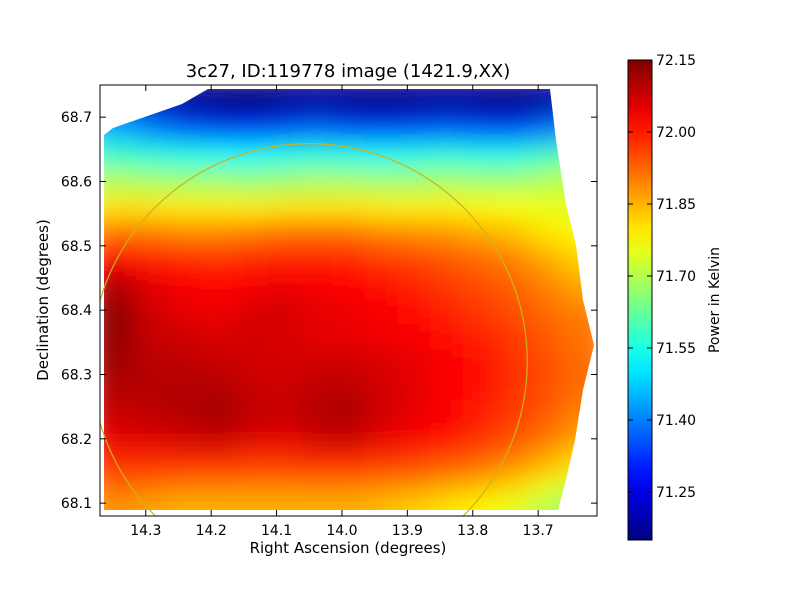 The image size is (800, 600). Describe the element at coordinates (538, 531) in the screenshot. I see `x-tick-label: 13.7` at that location.